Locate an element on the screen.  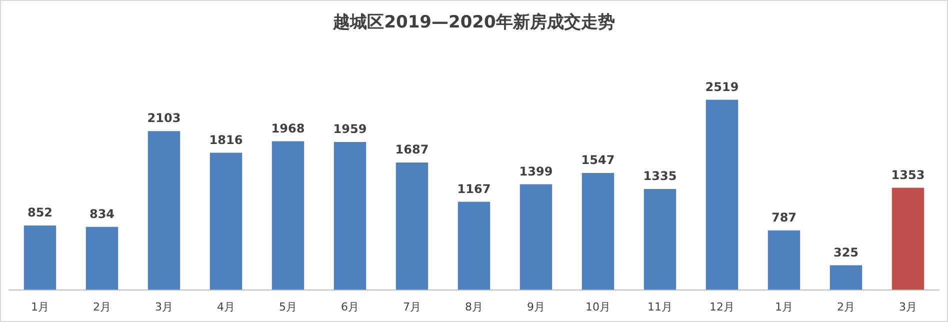
x-tick-label: 9月 is located at coordinates (536, 307).